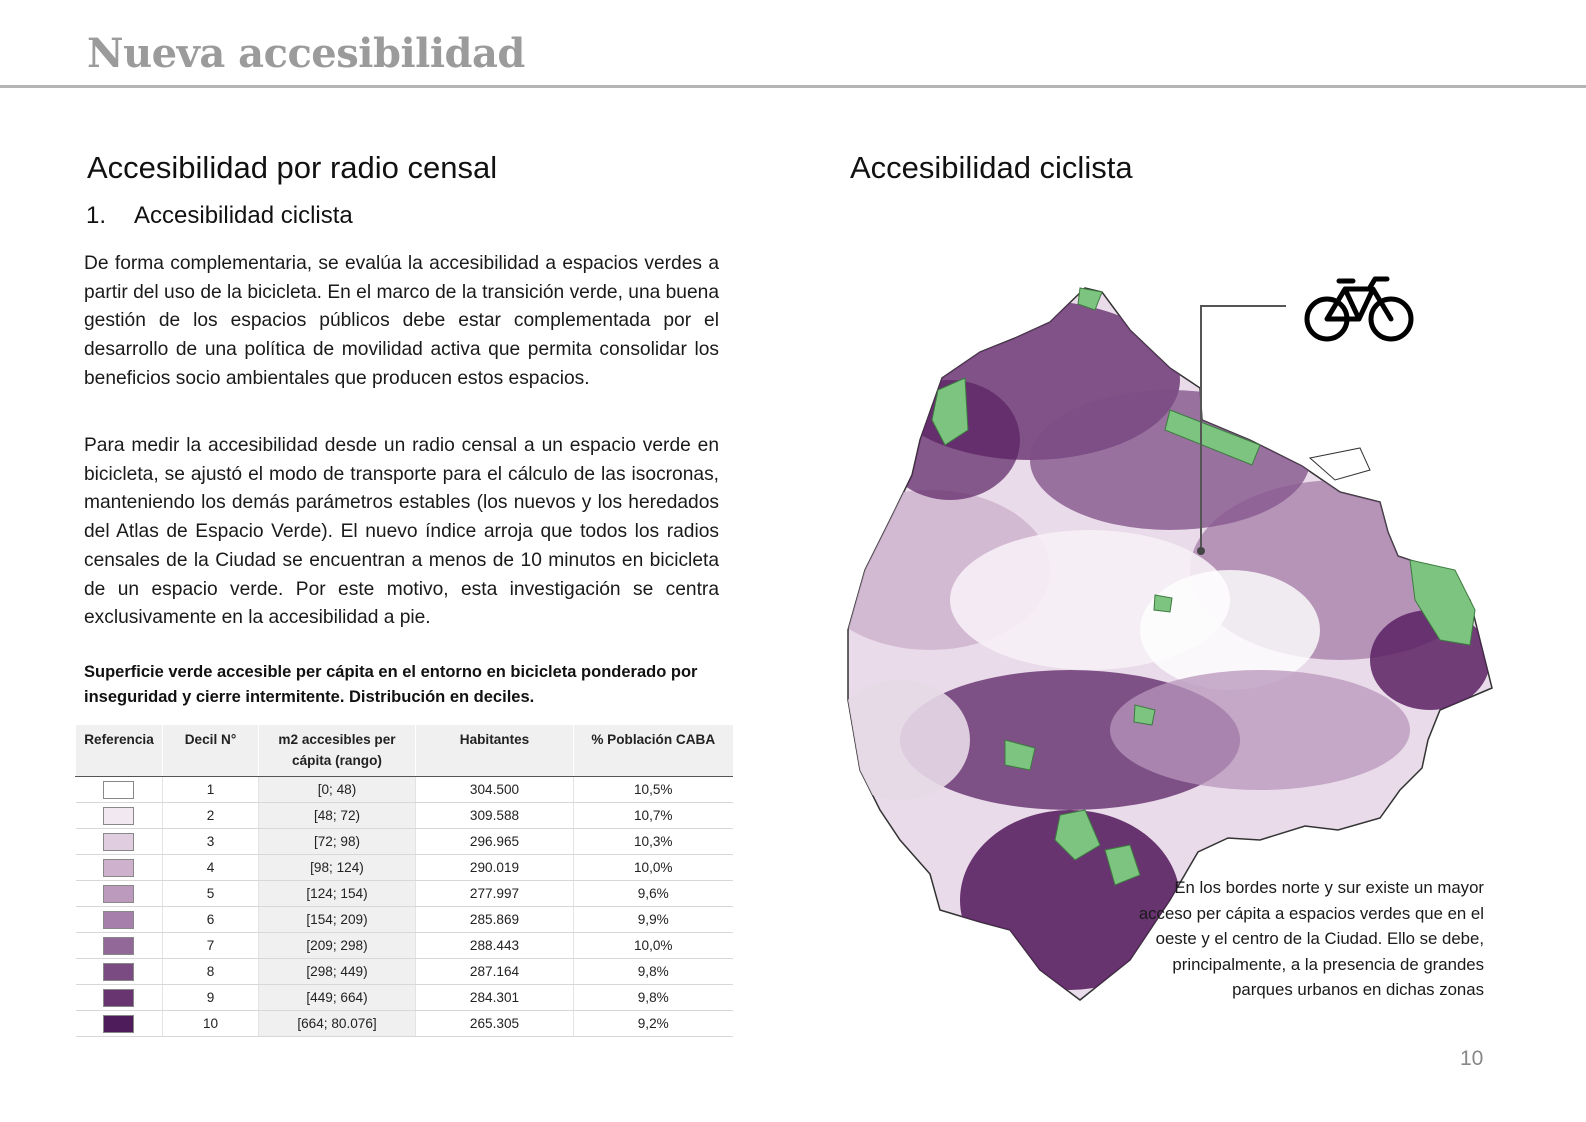 The width and height of the screenshot is (1586, 1122). Describe the element at coordinates (210, 893) in the screenshot. I see `decile-cell: 5` at that location.